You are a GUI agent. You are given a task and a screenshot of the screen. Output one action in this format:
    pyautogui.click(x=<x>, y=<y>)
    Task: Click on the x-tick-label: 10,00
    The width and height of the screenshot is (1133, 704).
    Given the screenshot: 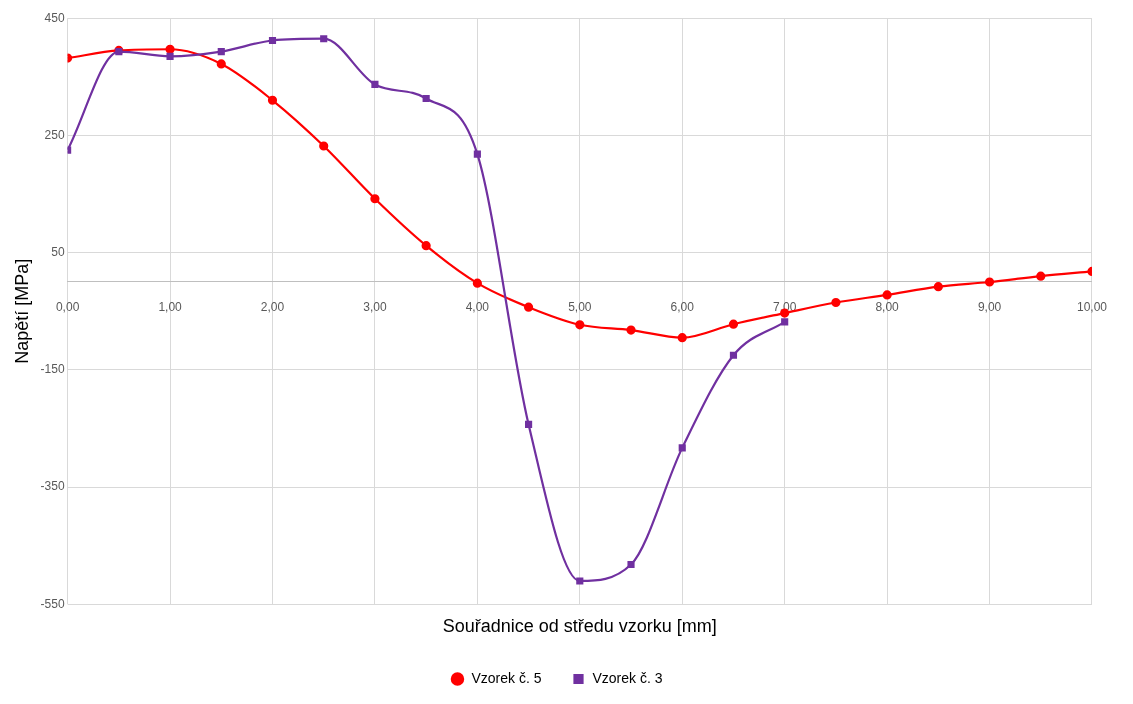 What is the action you would take?
    pyautogui.click(x=1092, y=306)
    